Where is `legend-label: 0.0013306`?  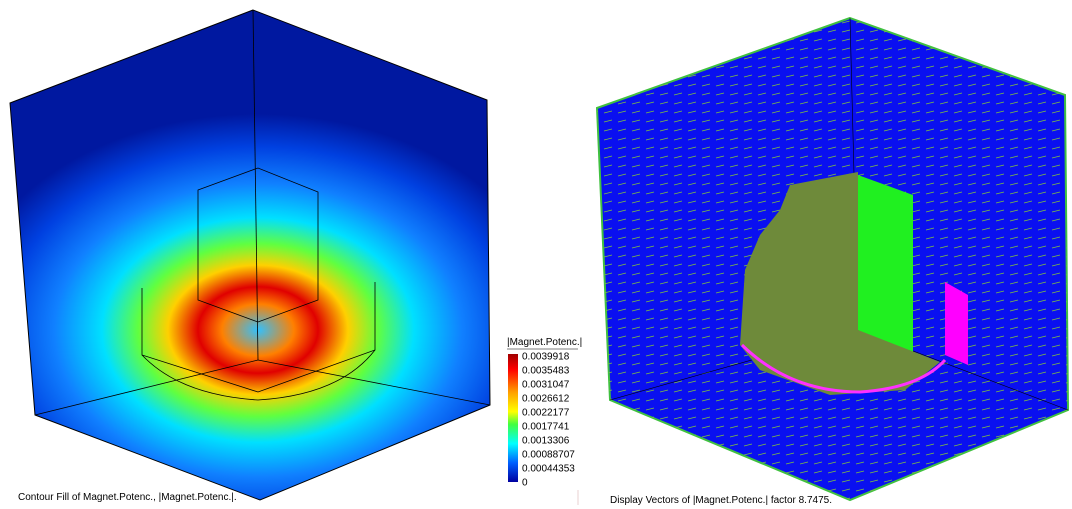 legend-label: 0.0013306 is located at coordinates (546, 441).